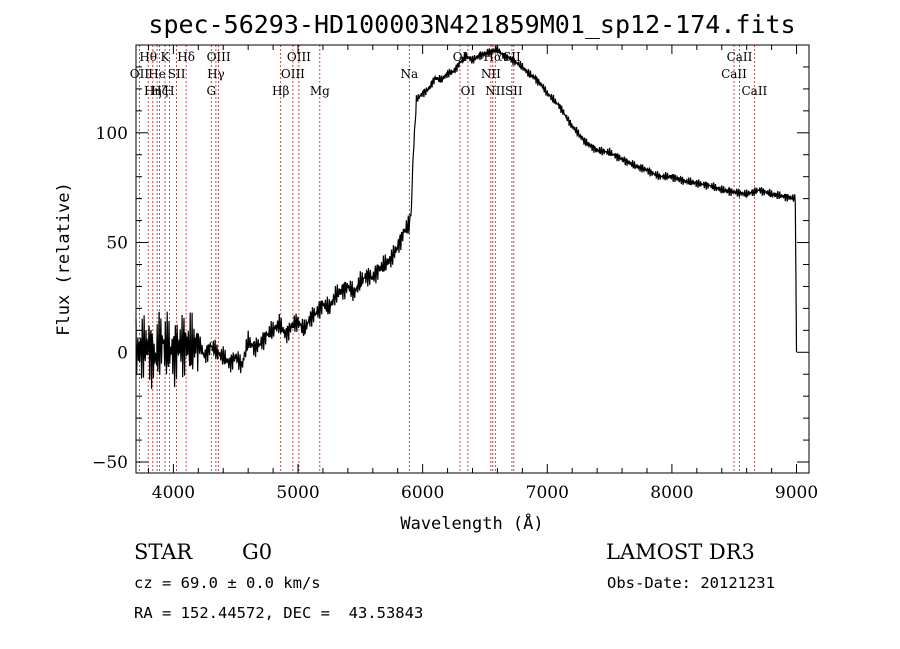  Describe the element at coordinates (173, 493) in the screenshot. I see `x-tick-label-0: 4000` at that location.